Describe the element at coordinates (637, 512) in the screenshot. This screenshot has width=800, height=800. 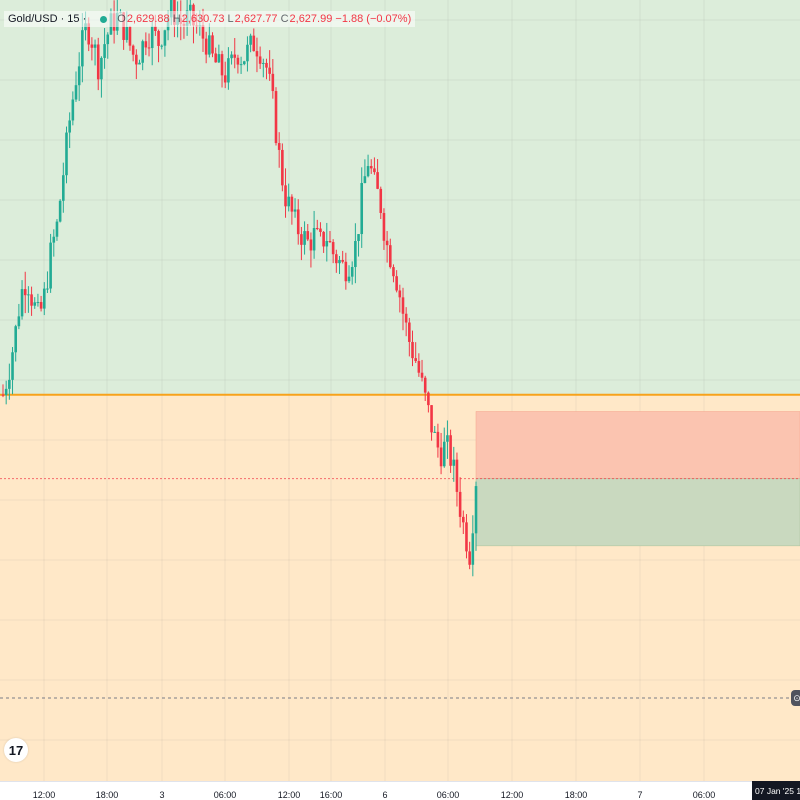
I see `take-profit-box` at that location.